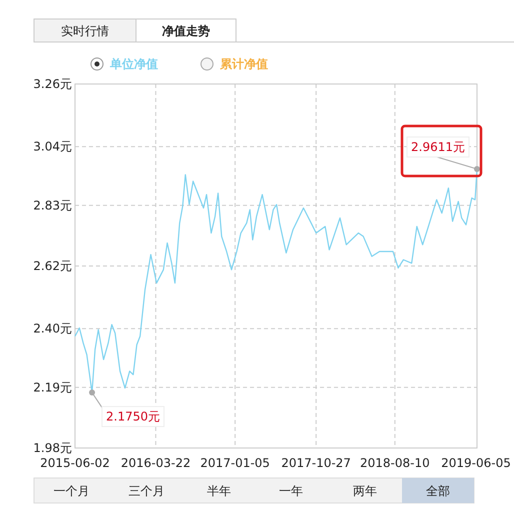  Describe the element at coordinates (219, 491) in the screenshot. I see `text: 半年` at that location.